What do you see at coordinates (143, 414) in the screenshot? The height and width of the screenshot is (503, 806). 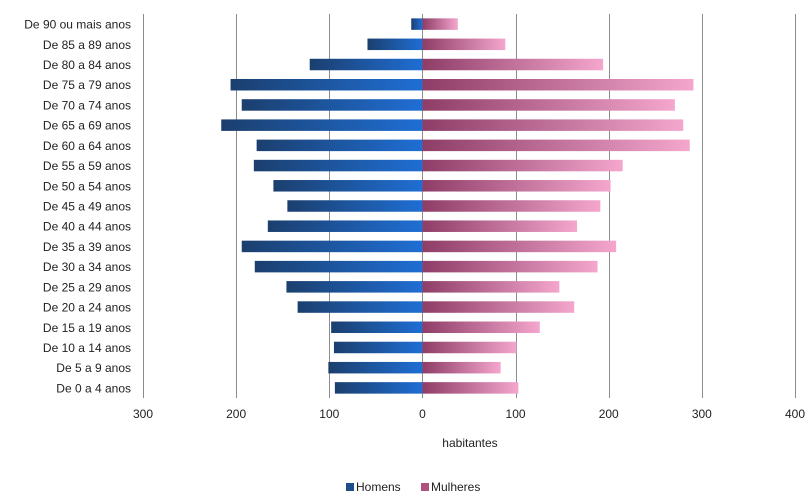 I see `x-tick-label-0: 300` at bounding box center [143, 414].